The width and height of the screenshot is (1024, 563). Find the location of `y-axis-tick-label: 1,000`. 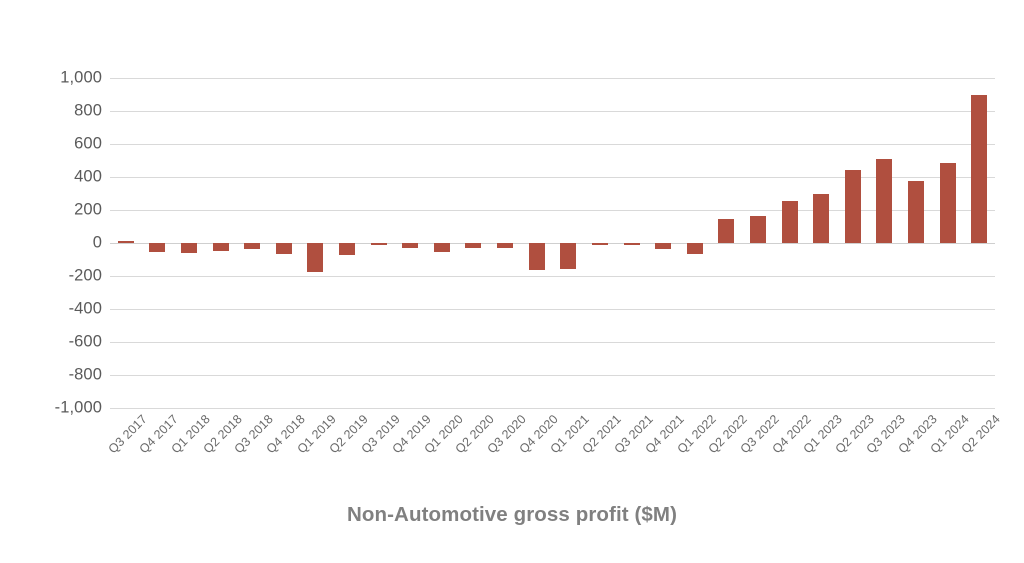

y-axis-tick-label: 1,000 is located at coordinates (81, 77).